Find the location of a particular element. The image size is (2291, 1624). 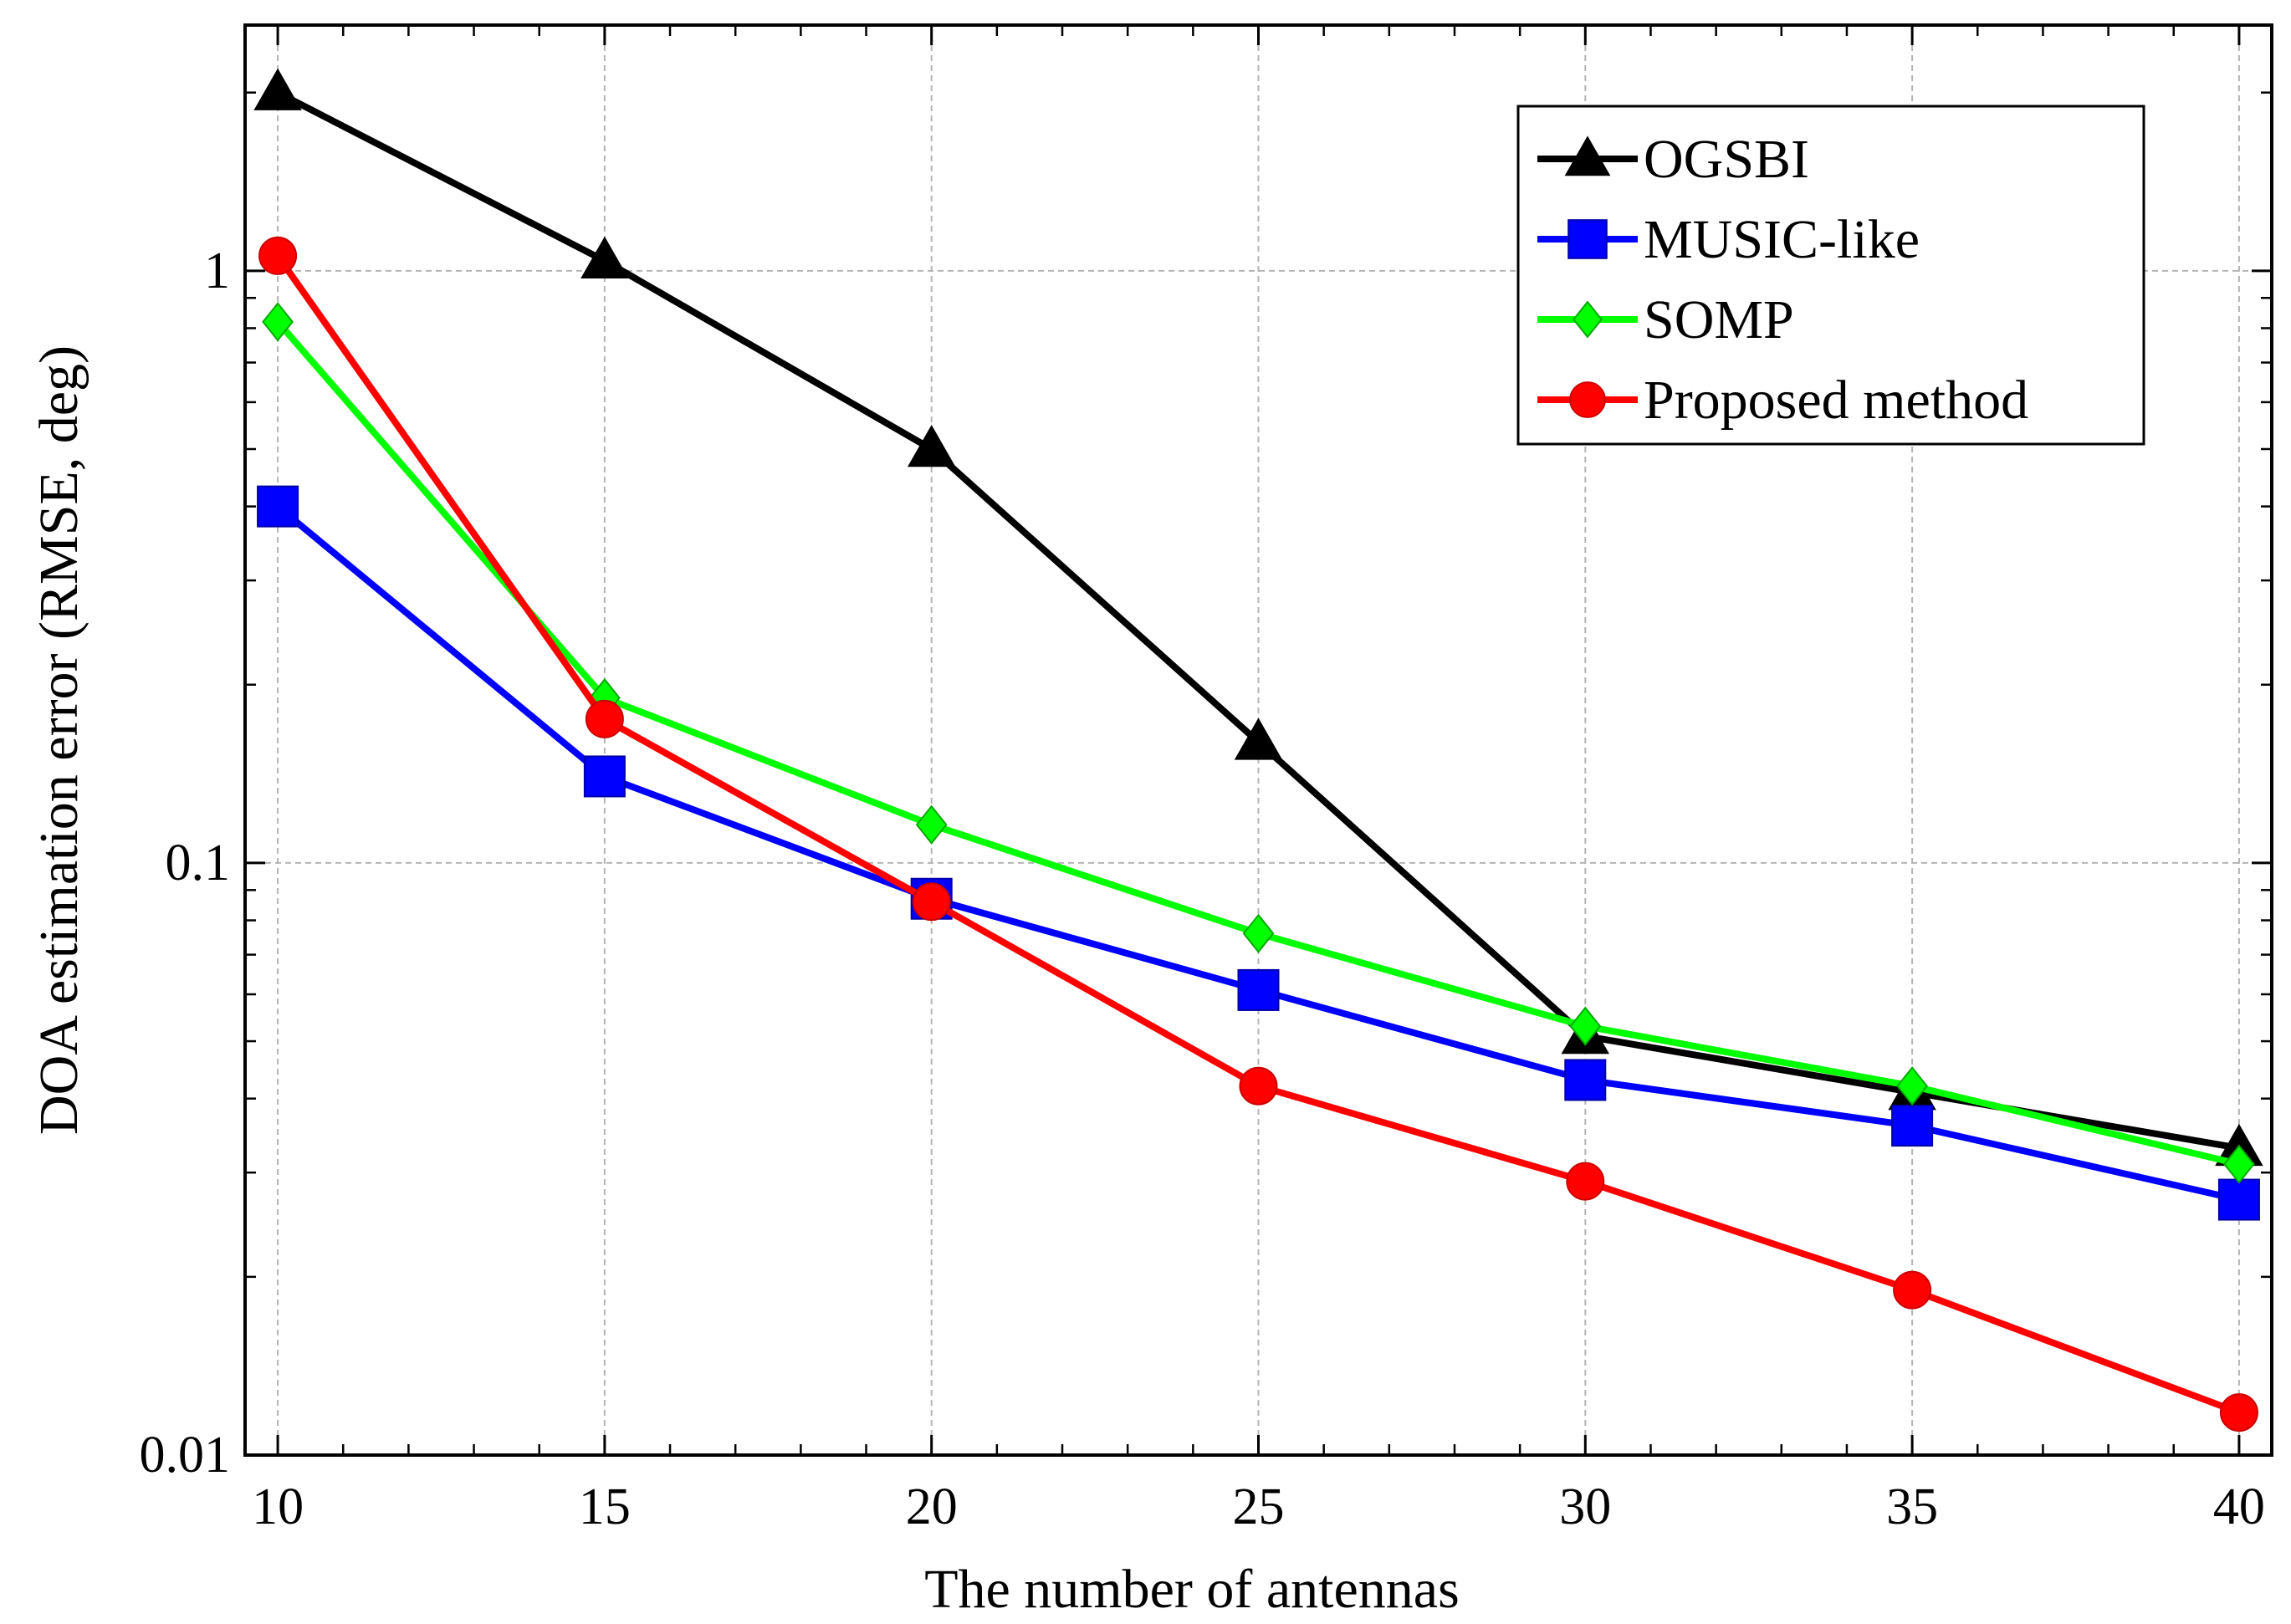

x-tick-label: 30 is located at coordinates (1585, 1506).